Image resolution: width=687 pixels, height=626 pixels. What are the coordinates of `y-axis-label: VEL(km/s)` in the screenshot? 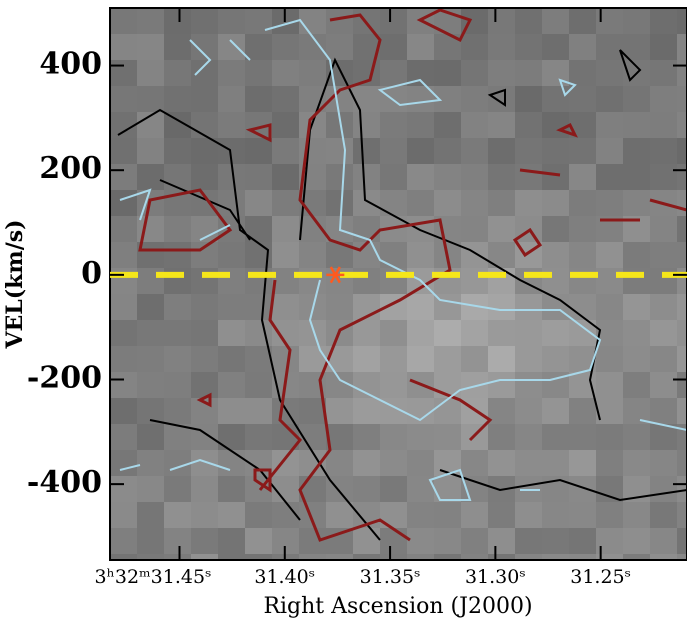 It's located at (15, 284).